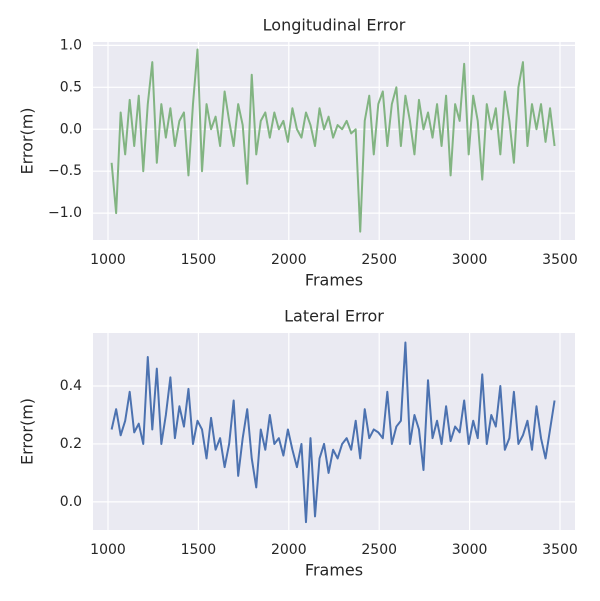 The height and width of the screenshot is (601, 600). What do you see at coordinates (65, 171) in the screenshot?
I see `y-tick-label: −0.5` at bounding box center [65, 171].